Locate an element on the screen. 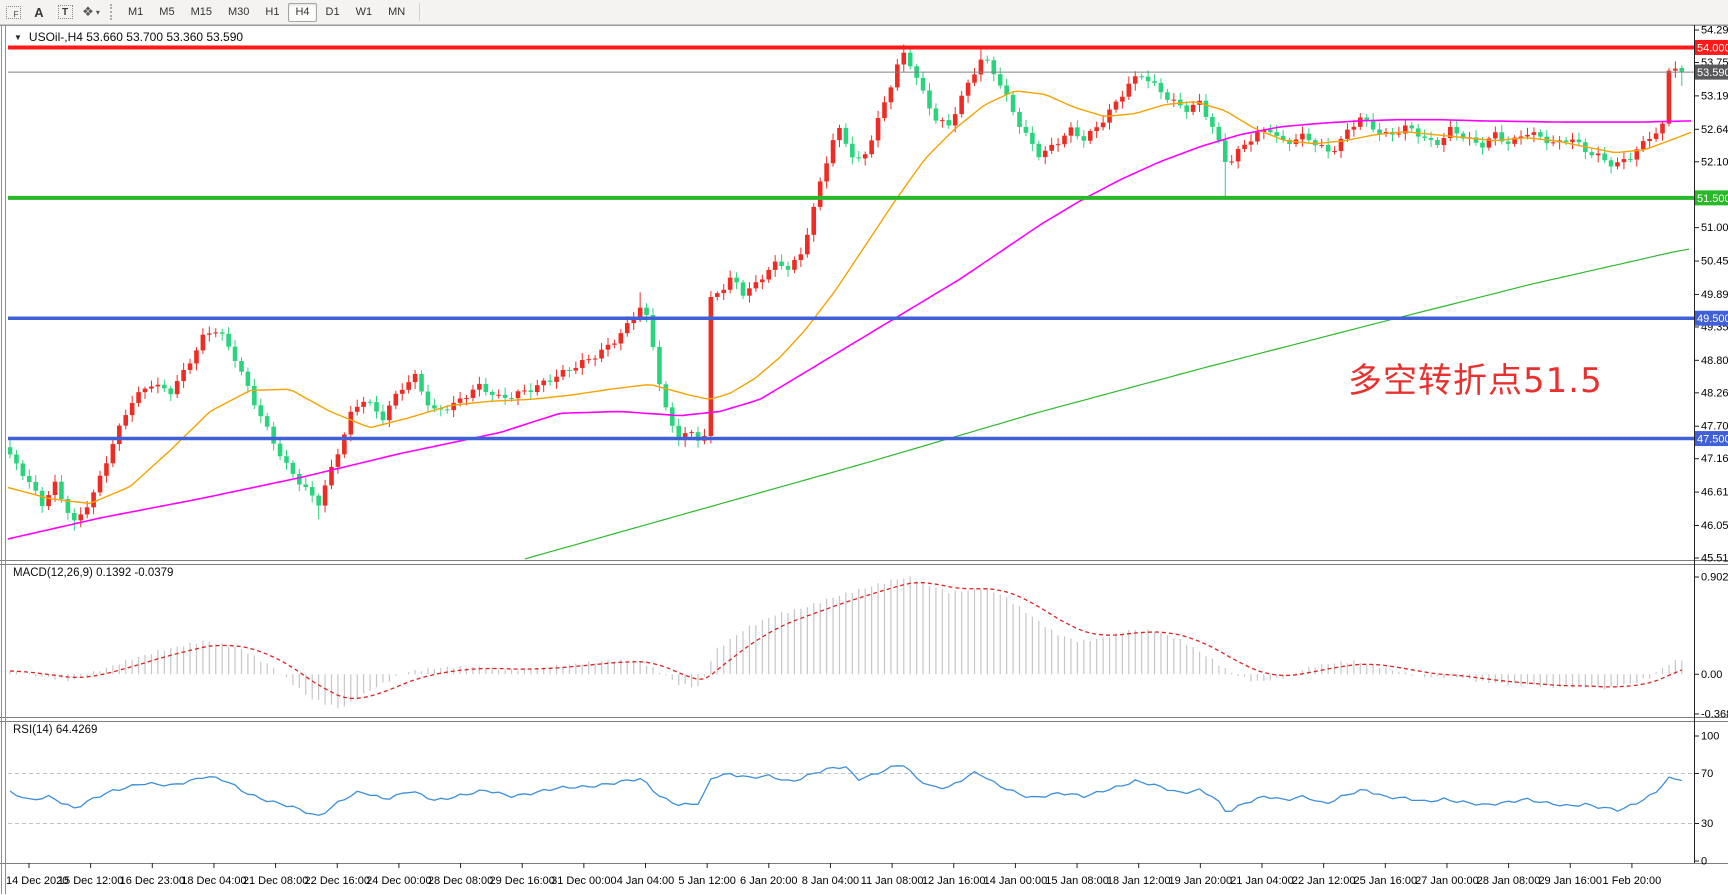  tf-button-h1: H1 is located at coordinates (272, 11).